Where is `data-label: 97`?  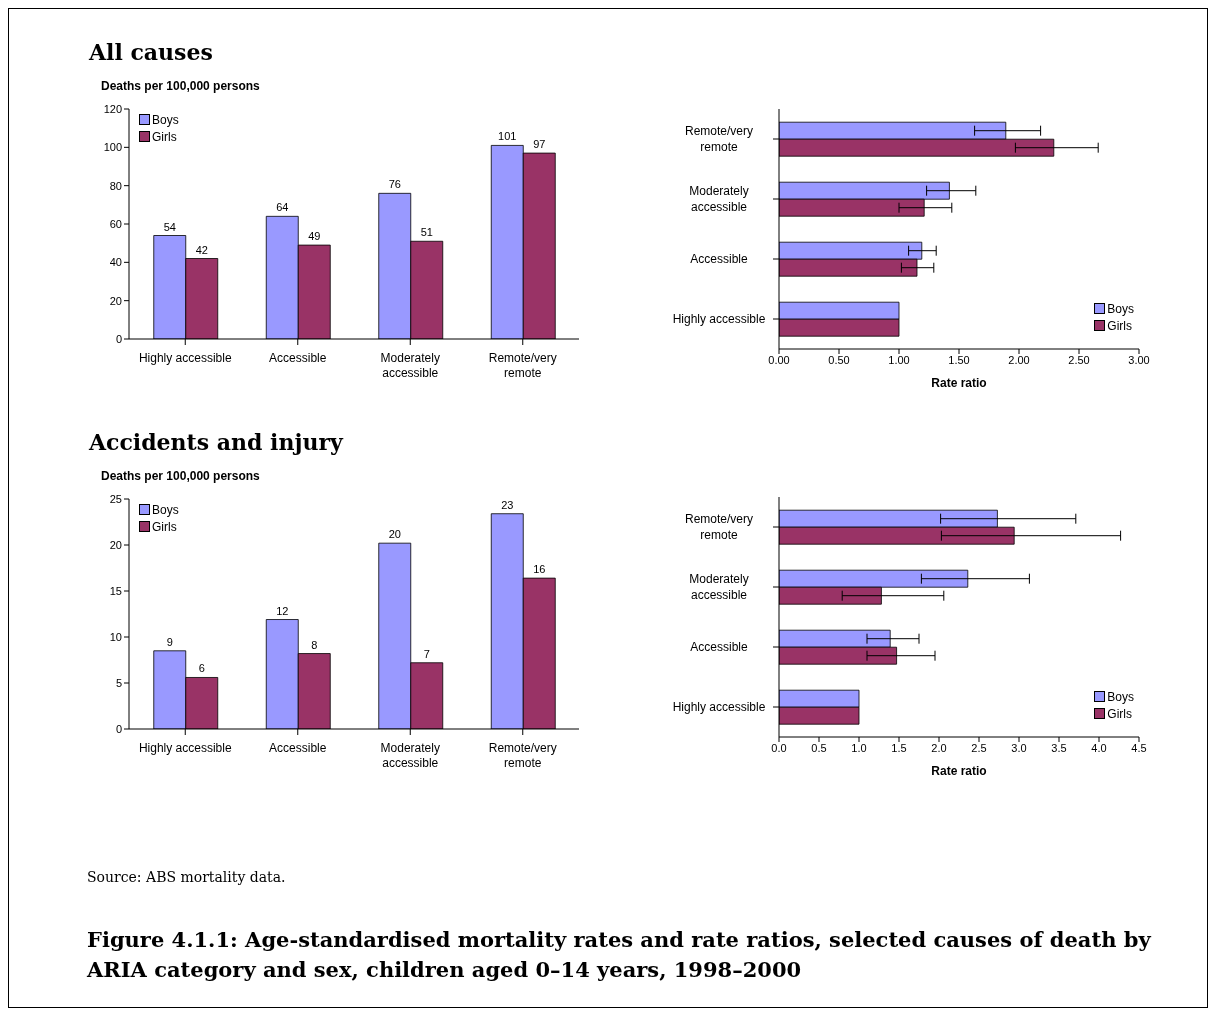 data-label: 97 is located at coordinates (539, 144).